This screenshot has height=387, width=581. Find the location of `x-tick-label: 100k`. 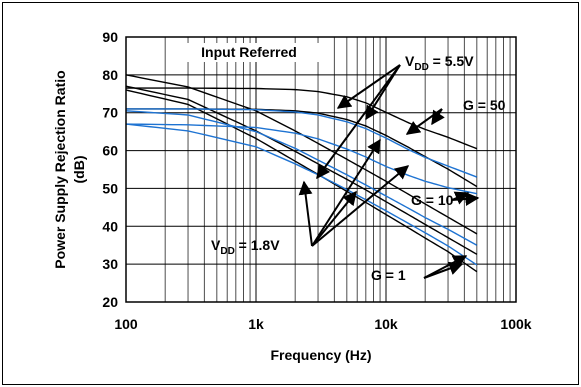

x-tick-label: 100k is located at coordinates (515, 324).